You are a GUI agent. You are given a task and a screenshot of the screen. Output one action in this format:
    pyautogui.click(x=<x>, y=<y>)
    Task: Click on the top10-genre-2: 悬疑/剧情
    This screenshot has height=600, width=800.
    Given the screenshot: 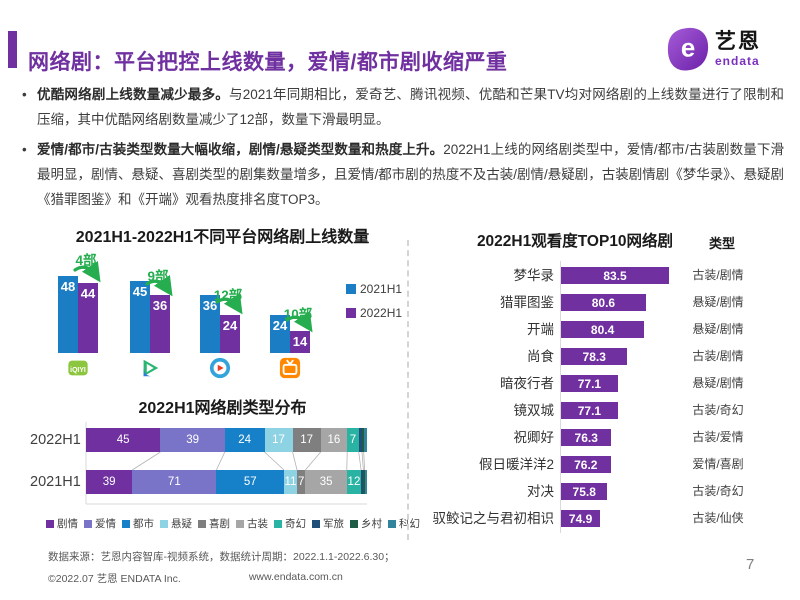 What is the action you would take?
    pyautogui.click(x=718, y=302)
    